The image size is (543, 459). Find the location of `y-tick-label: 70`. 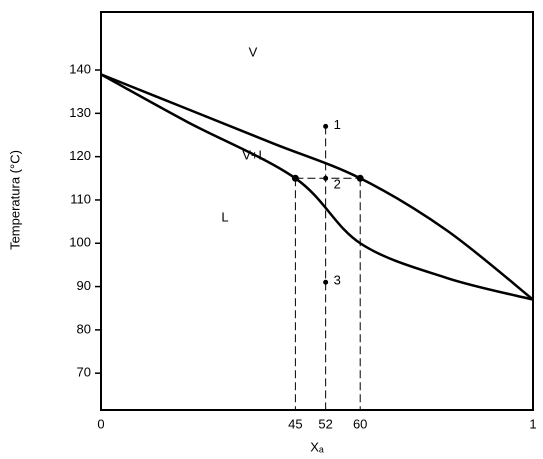

y-tick-label: 70 is located at coordinates (84, 372).